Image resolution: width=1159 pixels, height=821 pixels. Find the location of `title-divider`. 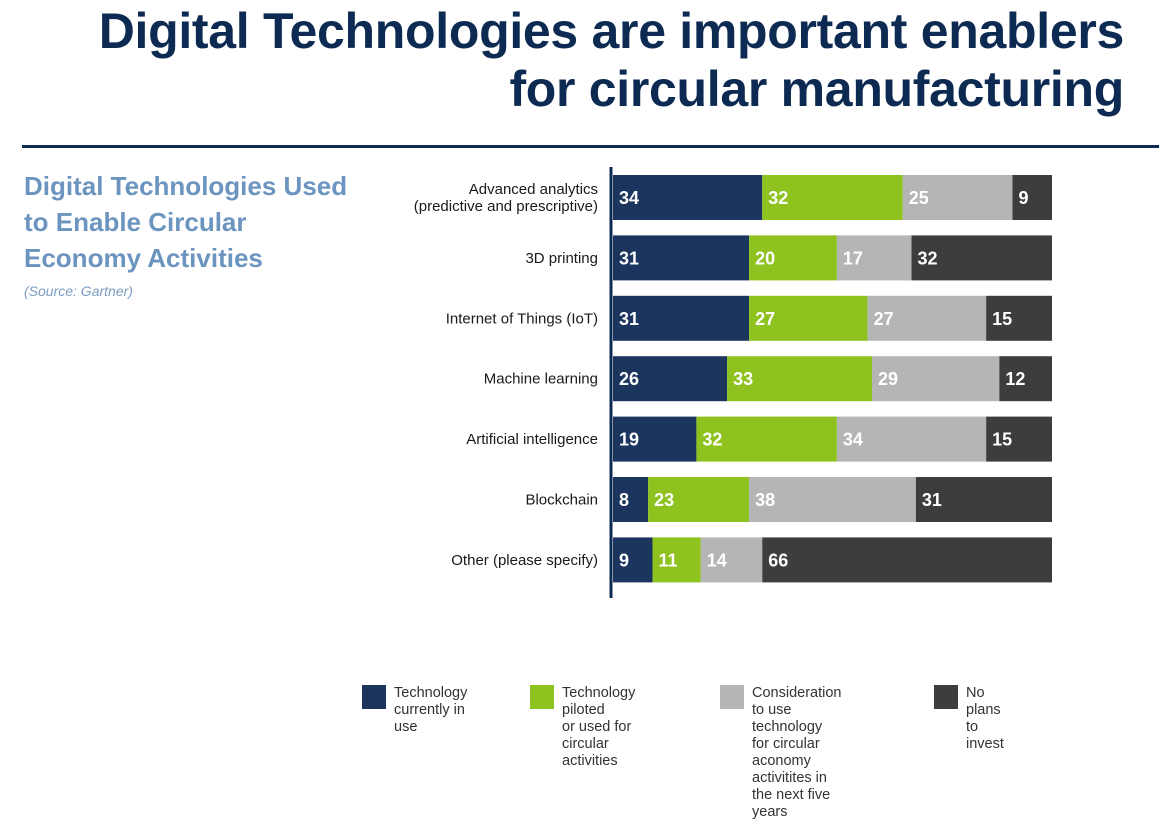

title-divider is located at coordinates (590, 146).